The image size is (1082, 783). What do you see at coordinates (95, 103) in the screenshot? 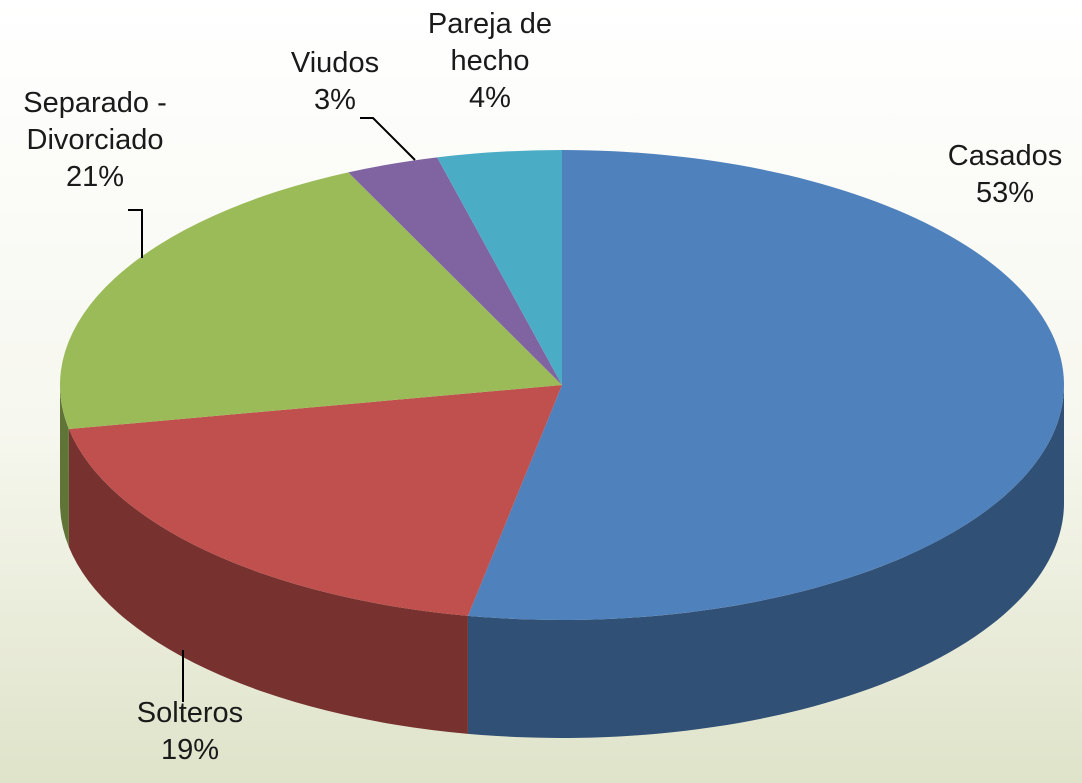
I see `label-line: Separado -` at bounding box center [95, 103].